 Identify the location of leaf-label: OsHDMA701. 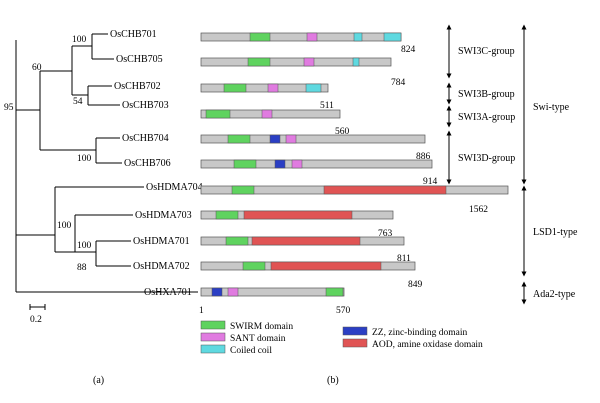
(161, 241).